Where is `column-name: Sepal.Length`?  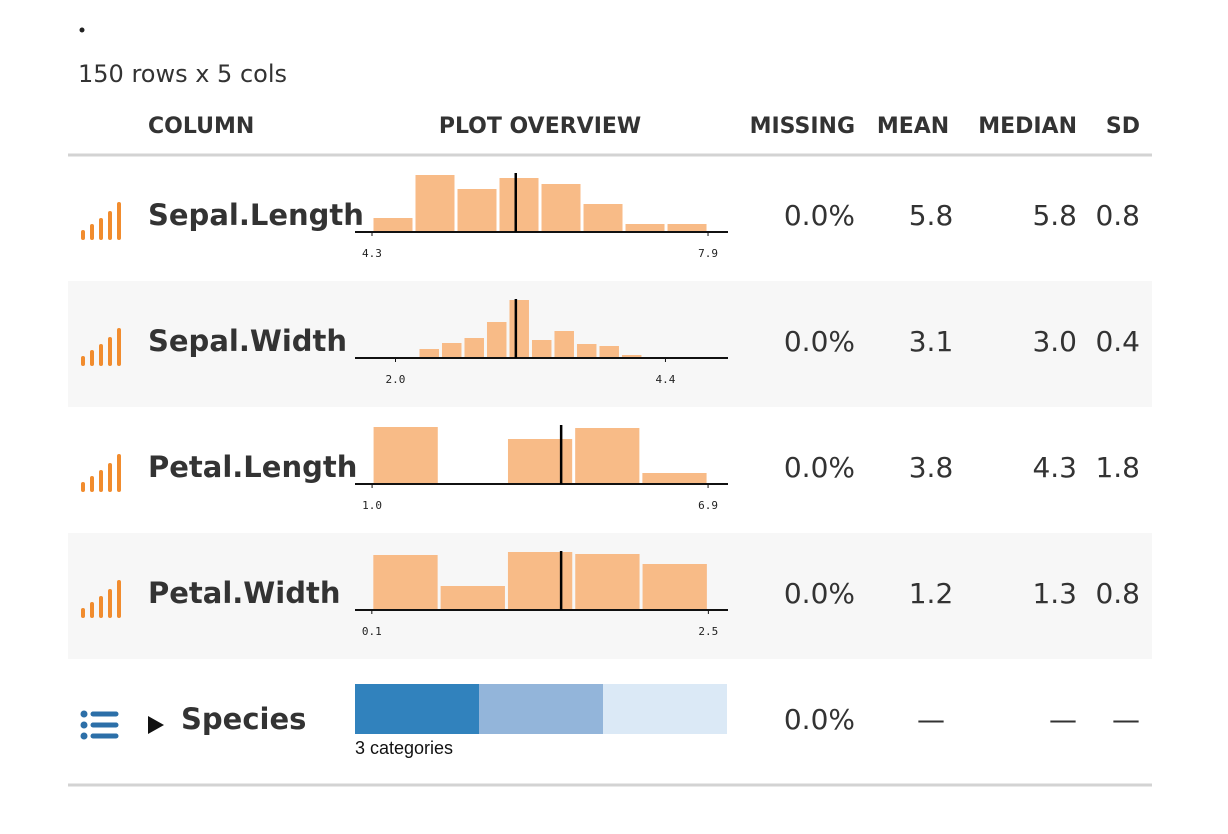 column-name: Sepal.Length is located at coordinates (256, 215).